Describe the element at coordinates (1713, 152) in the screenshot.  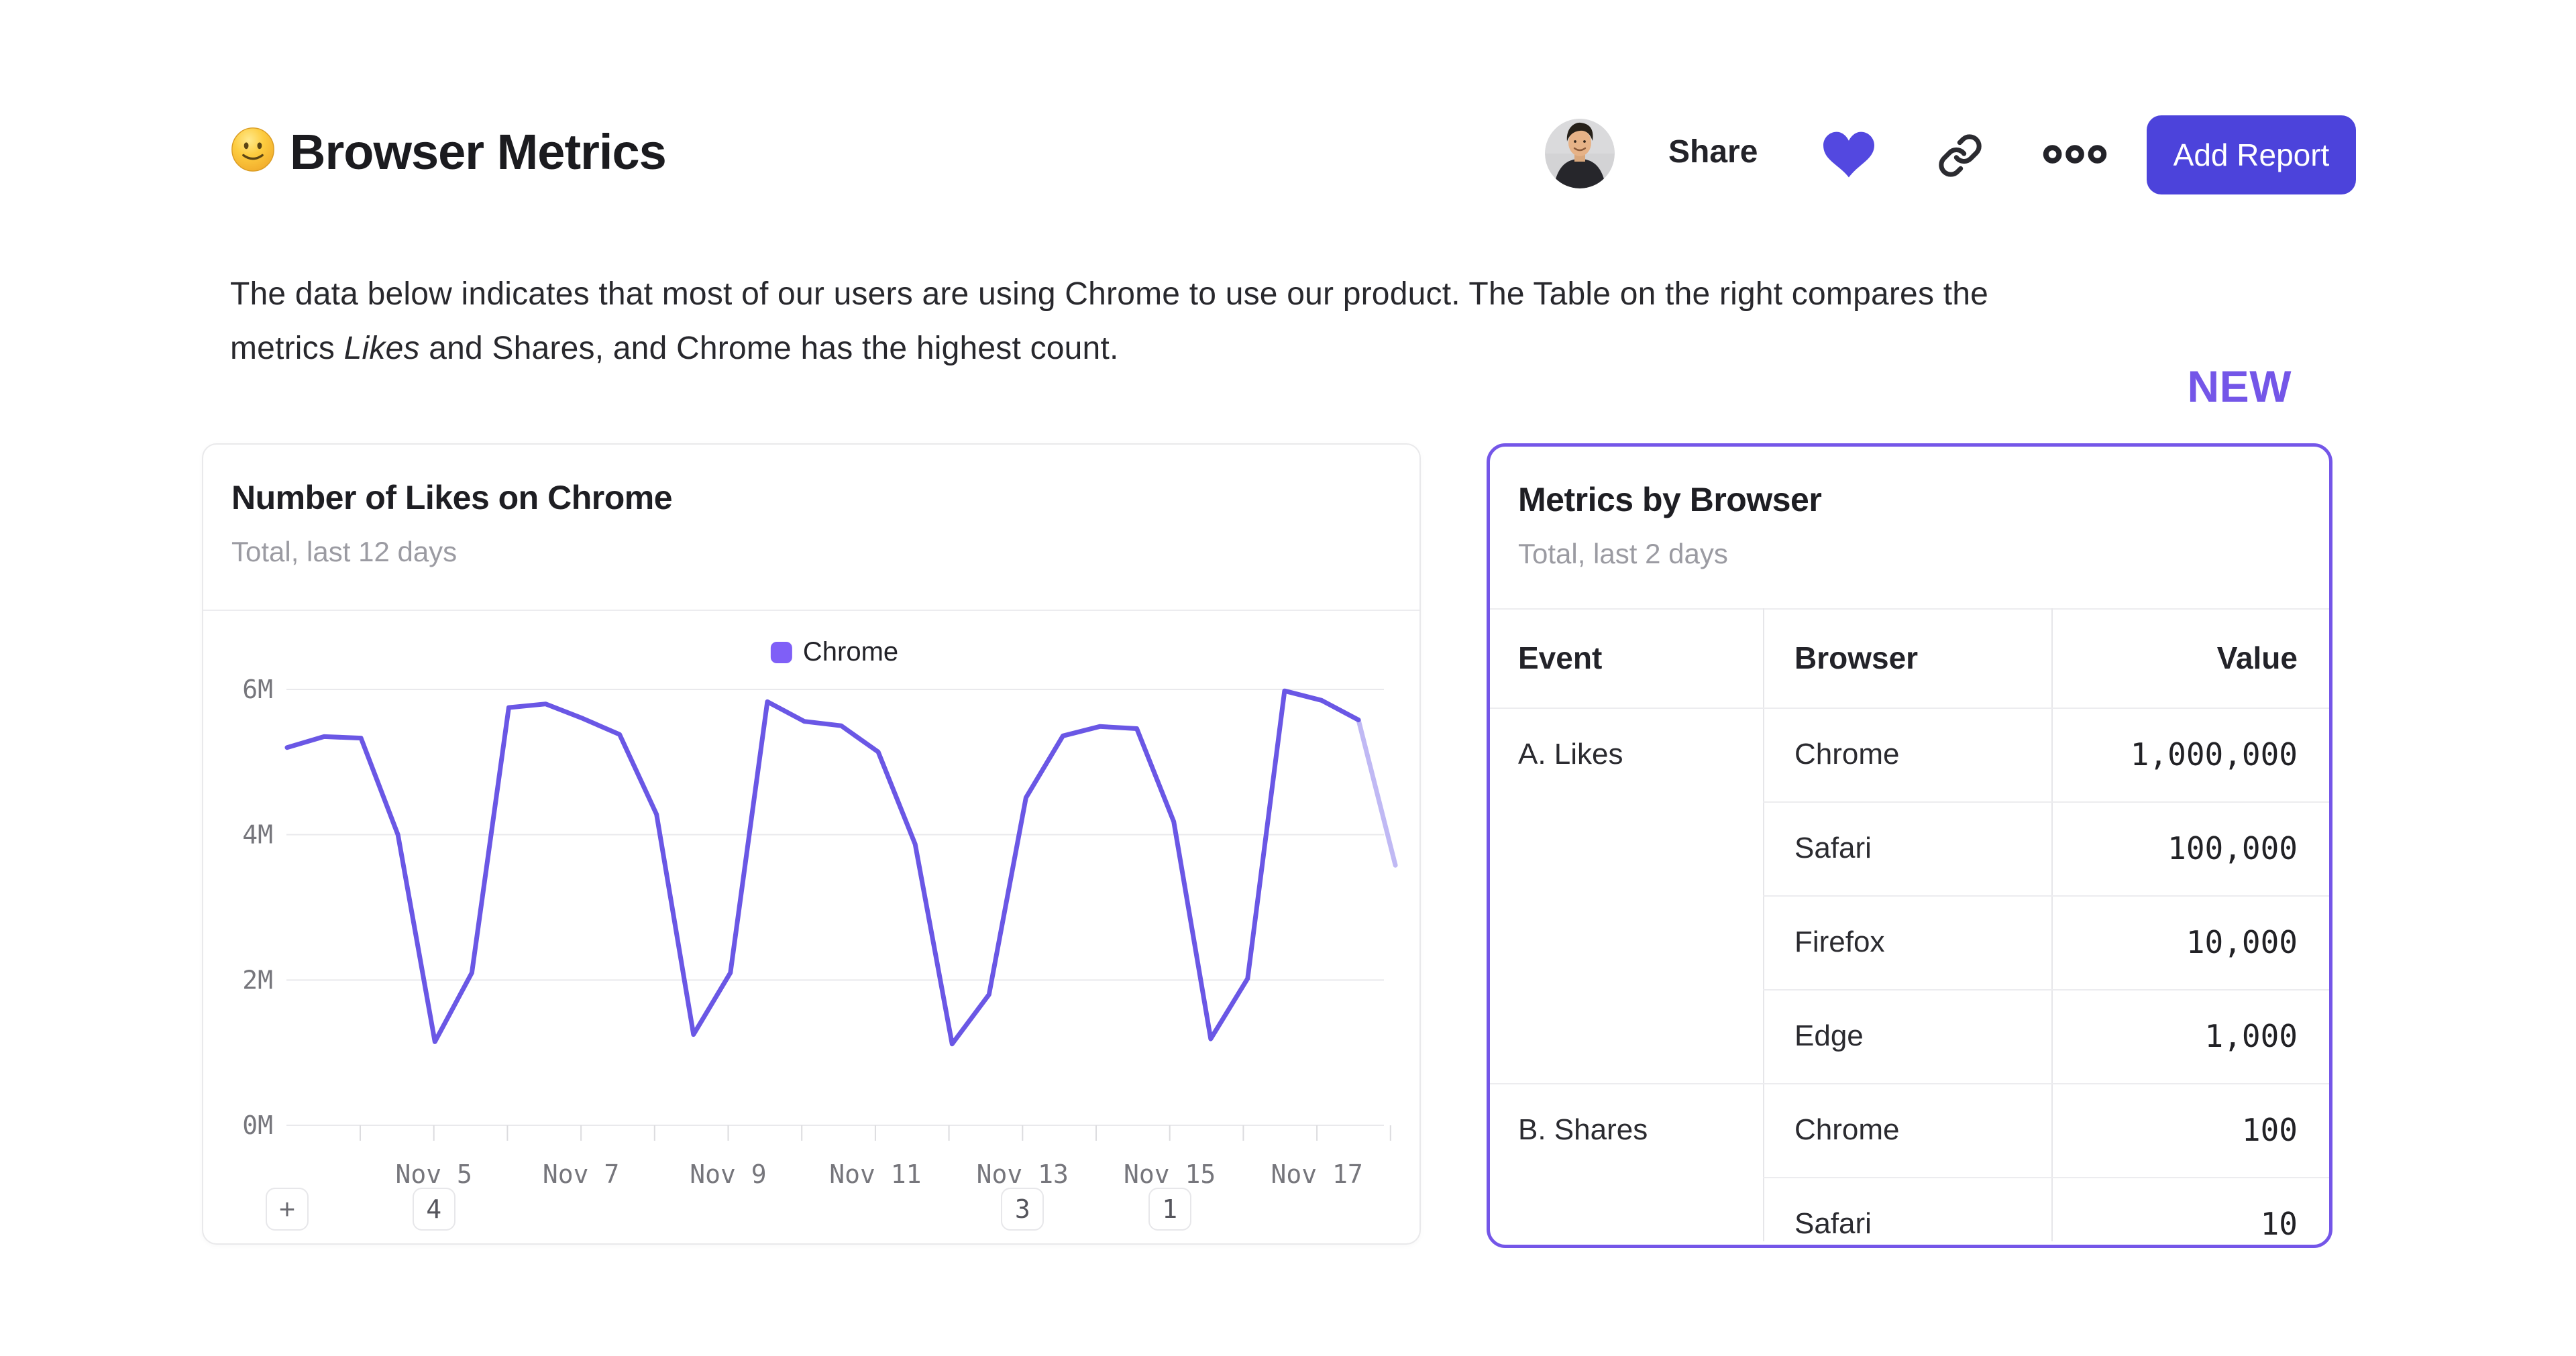
I see `share-button: Share` at that location.